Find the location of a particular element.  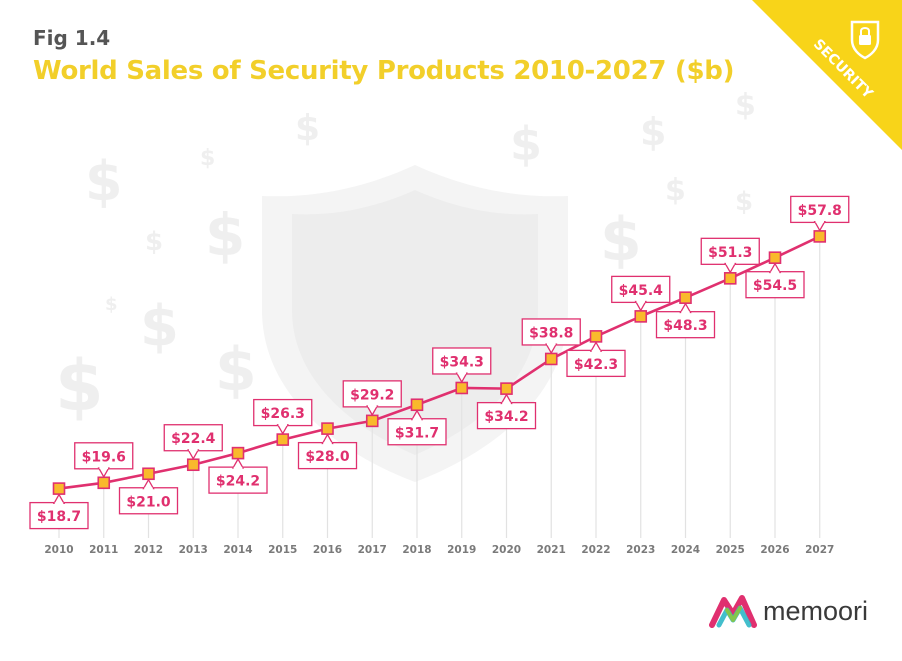

data-label: $18.7 is located at coordinates (59, 517).